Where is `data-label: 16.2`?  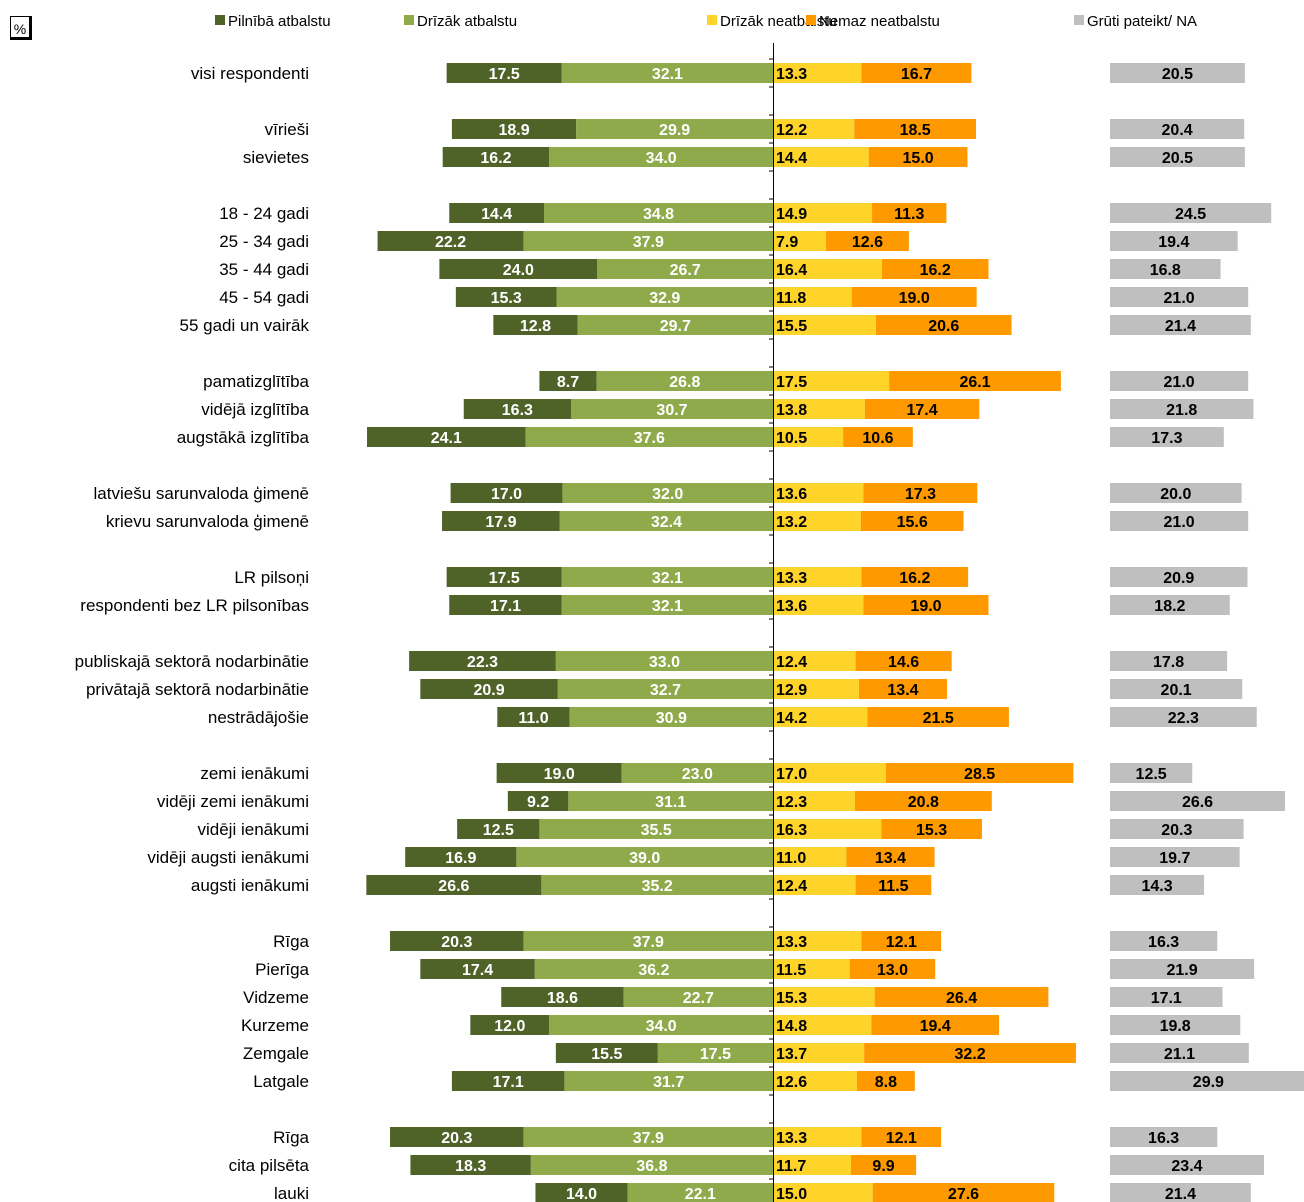 data-label: 16.2 is located at coordinates (914, 578).